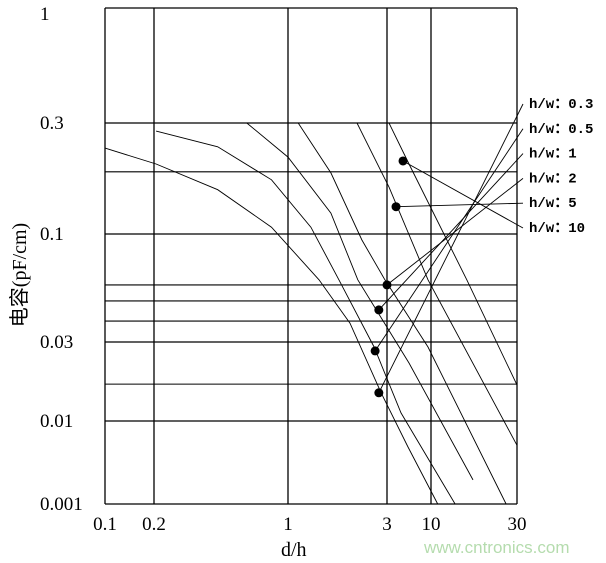 The width and height of the screenshot is (606, 563). I want to click on legend-label: h/w：10, so click(557, 229).